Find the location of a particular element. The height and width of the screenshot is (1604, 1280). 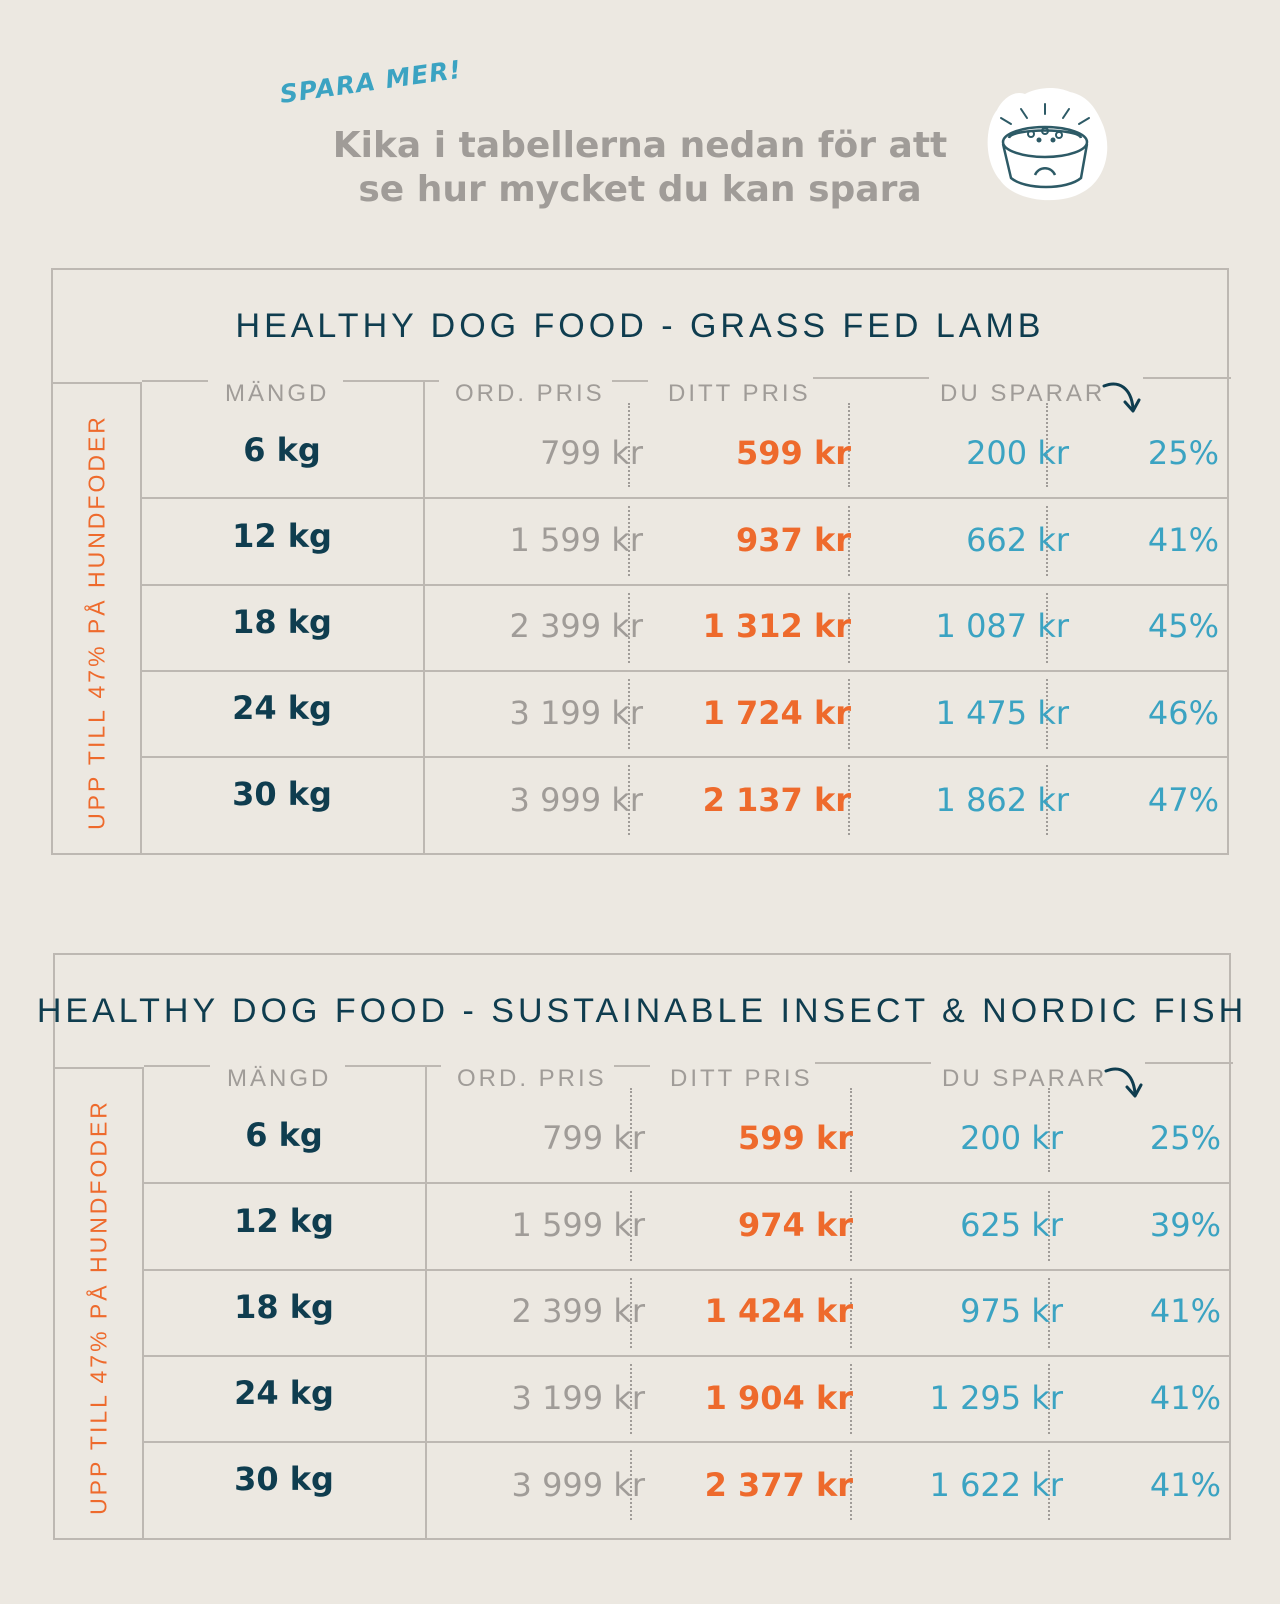

table-title: HEALTHY DOG FOOD - GRASS FED LAMB is located at coordinates (640, 325).